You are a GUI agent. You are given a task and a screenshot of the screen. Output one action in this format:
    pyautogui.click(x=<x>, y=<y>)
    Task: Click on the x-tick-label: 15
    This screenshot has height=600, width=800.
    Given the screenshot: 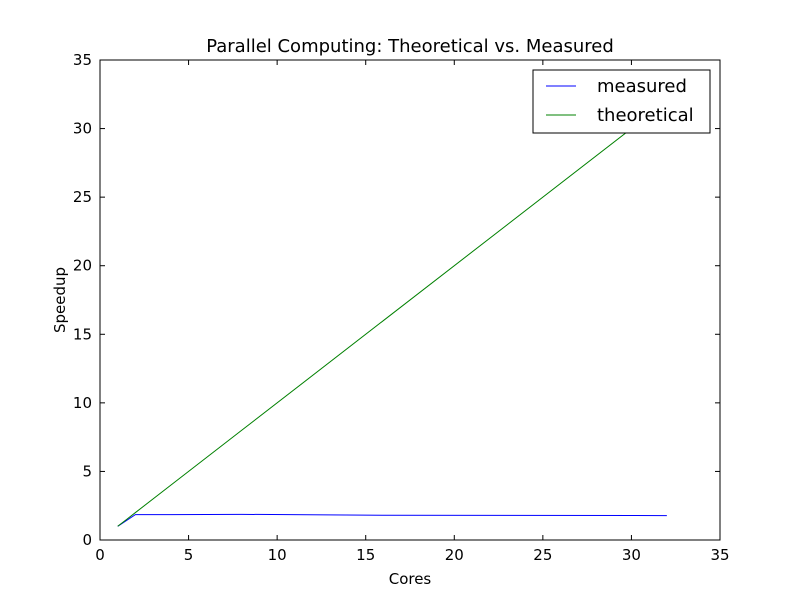 What is the action you would take?
    pyautogui.click(x=365, y=555)
    